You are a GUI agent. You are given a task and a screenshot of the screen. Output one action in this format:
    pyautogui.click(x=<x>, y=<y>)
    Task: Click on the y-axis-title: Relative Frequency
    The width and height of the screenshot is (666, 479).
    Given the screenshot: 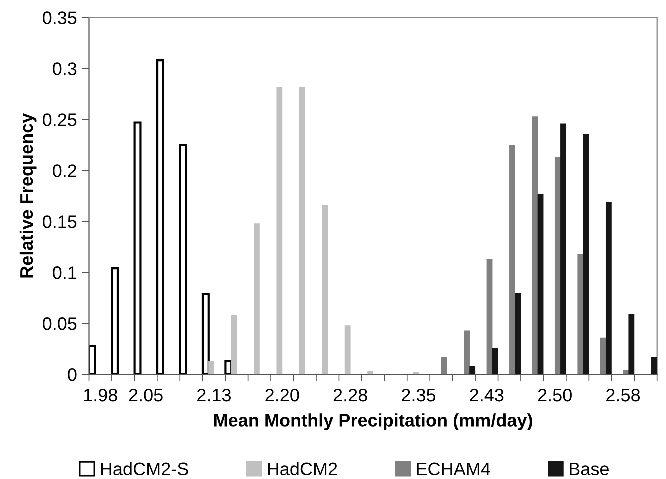 What is the action you would take?
    pyautogui.click(x=28, y=195)
    